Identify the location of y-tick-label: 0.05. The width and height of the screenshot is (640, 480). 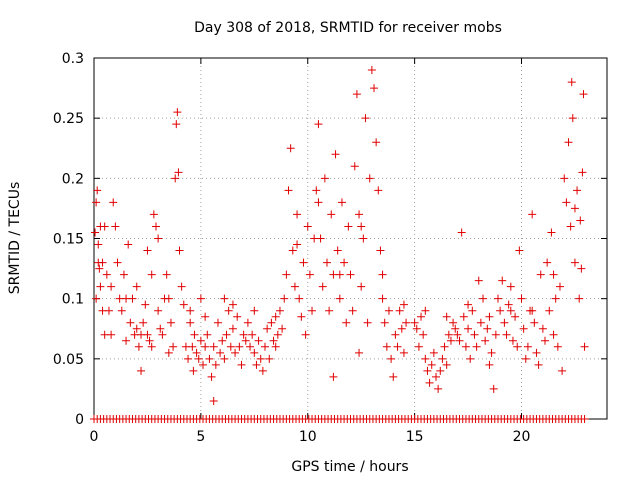
(68, 360).